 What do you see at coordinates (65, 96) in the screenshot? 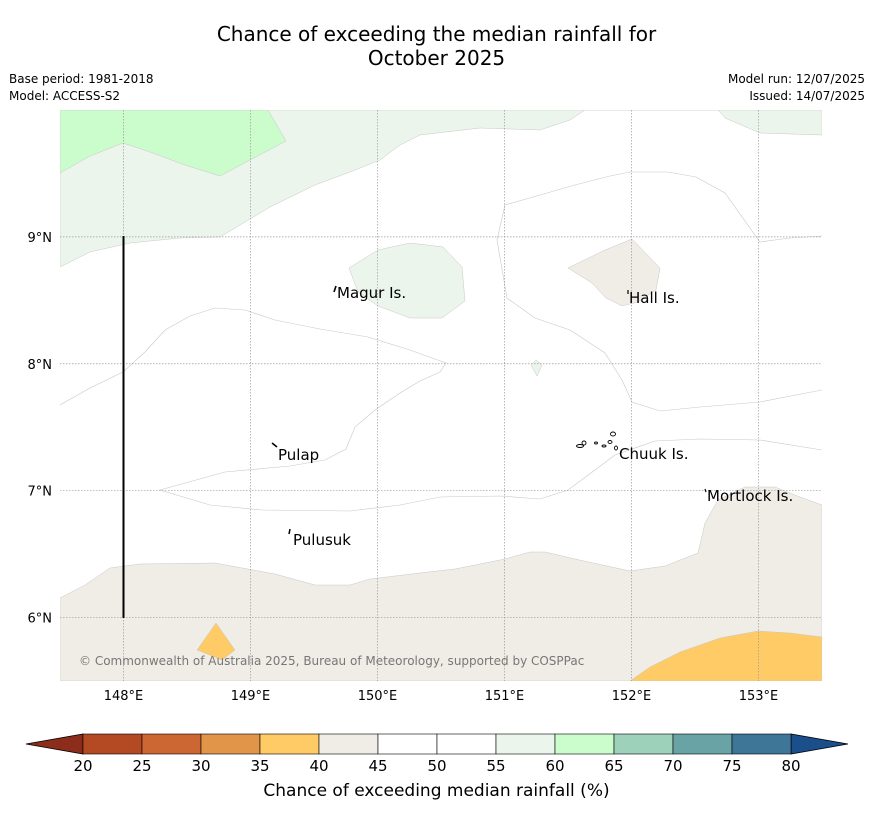
I see `model-name: Model: ACCESS-S2` at bounding box center [65, 96].